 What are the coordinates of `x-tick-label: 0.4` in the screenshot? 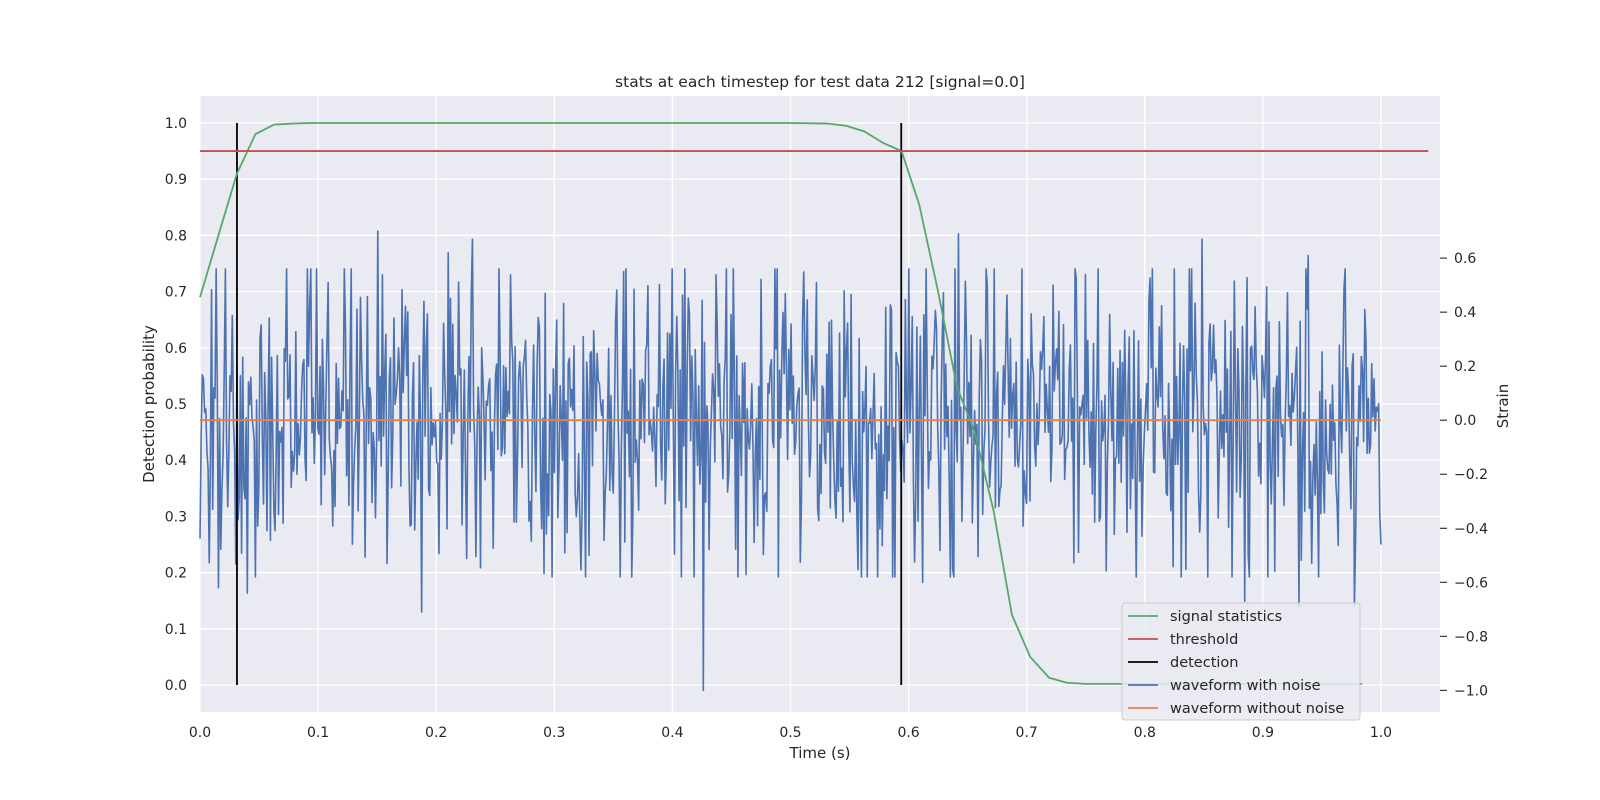 It's located at (672, 733).